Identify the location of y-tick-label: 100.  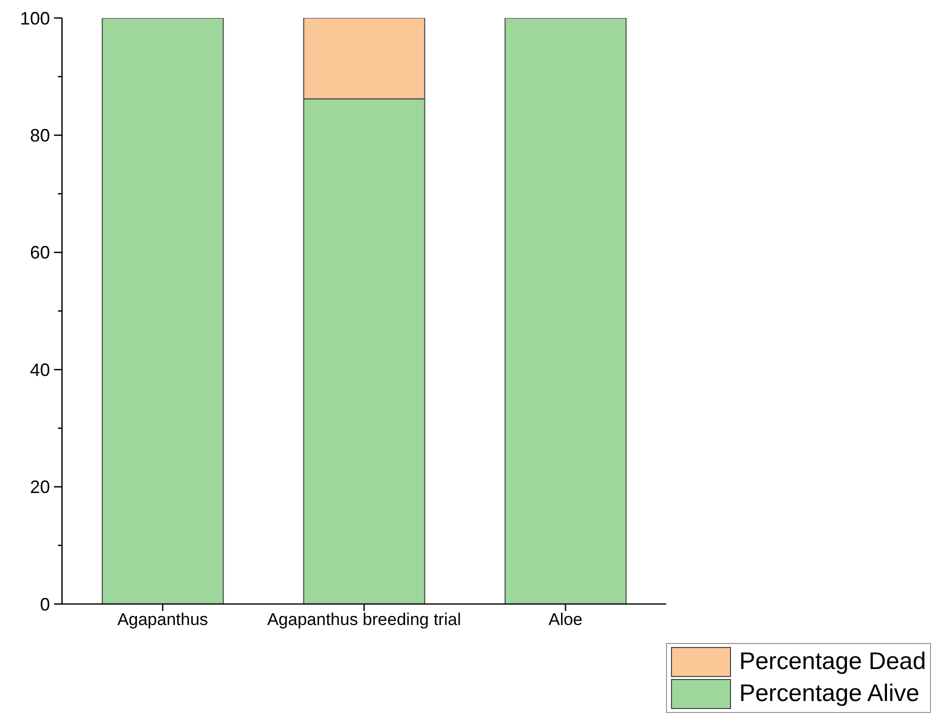
(35, 18).